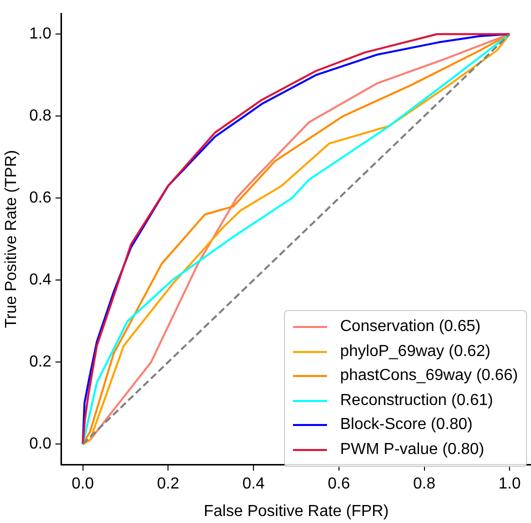 This screenshot has height=523, width=531. I want to click on legend-label: Reconstruction (0.61), so click(417, 401).